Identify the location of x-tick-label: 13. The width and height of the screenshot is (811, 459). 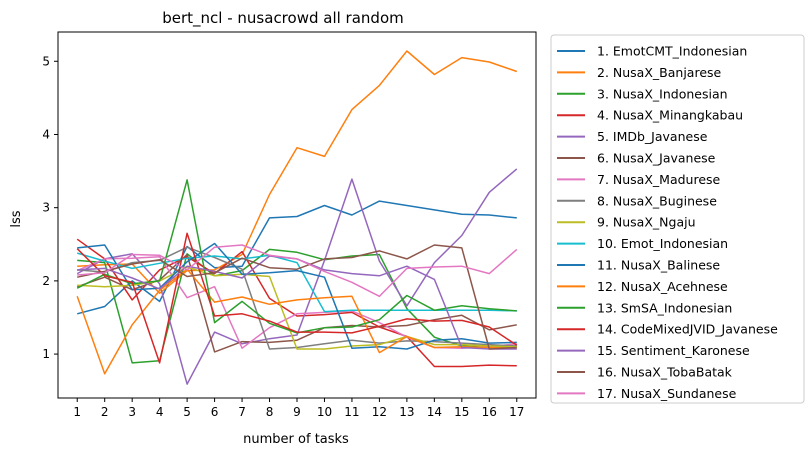
(406, 412).